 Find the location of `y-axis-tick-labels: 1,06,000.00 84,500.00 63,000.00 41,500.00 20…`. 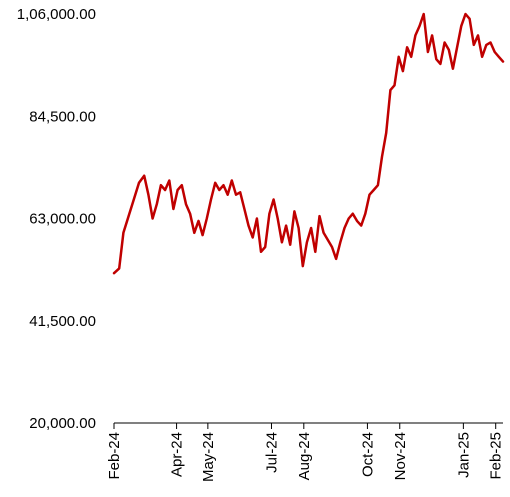

y-axis-tick-labels: 1,06,000.00 84,500.00 63,000.00 41,500.00 20… is located at coordinates (56, 219).